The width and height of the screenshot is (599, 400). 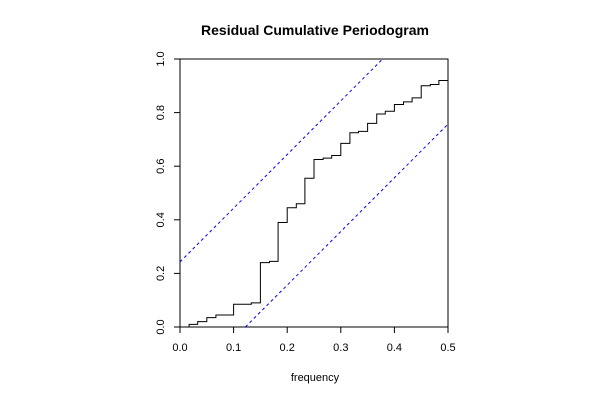 What do you see at coordinates (315, 30) in the screenshot?
I see `chart-title: Residual Cumulative Periodogram` at bounding box center [315, 30].